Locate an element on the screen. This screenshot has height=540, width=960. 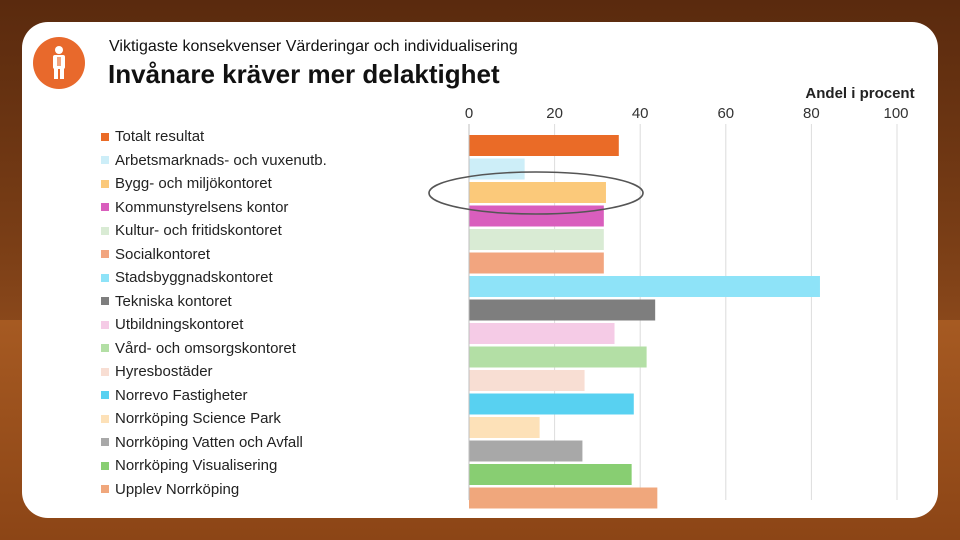
legend-item: Hyresbostäder is located at coordinates (271, 372).